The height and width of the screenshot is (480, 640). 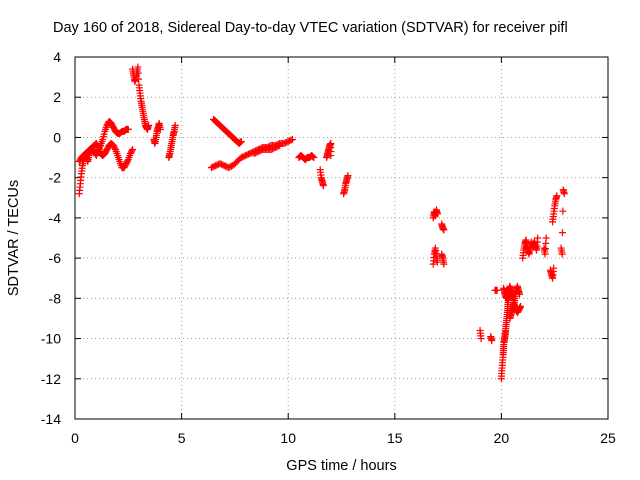 I want to click on x-tick-label: 10, so click(x=288, y=438).